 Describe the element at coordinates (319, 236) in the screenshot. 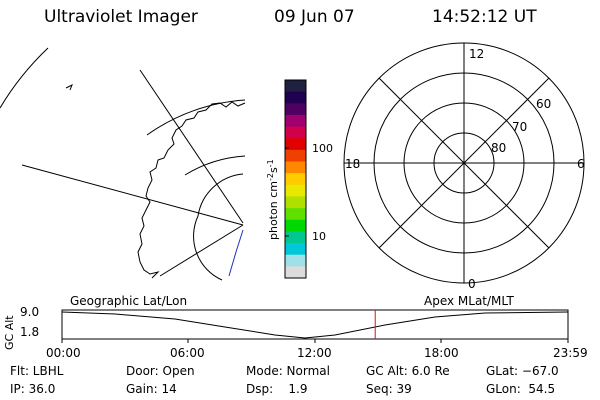

I see `colorbar-tick-label-10: 10` at that location.